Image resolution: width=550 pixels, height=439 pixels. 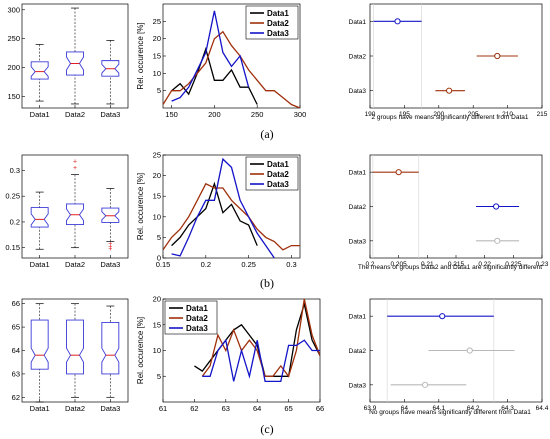 I want to click on histogram-frame, so click(x=231, y=206).